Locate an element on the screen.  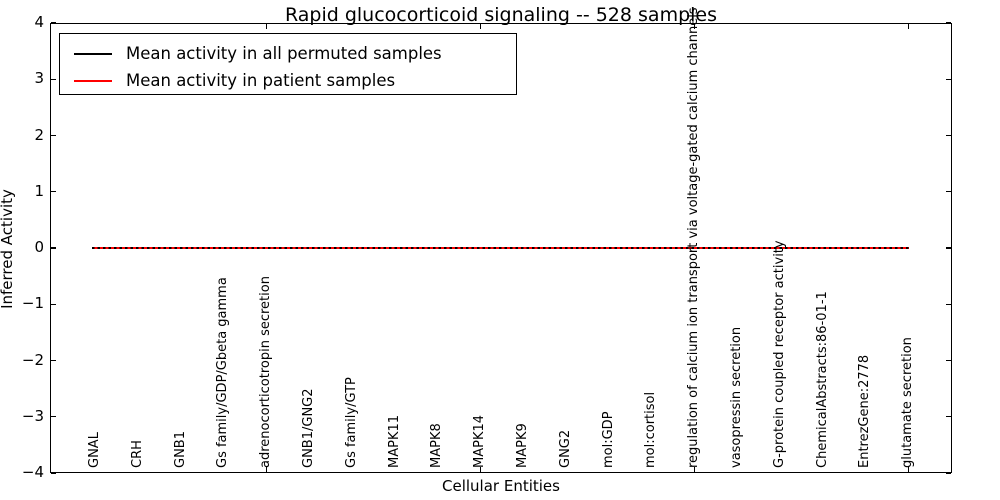
category-label: glutamate secretion is located at coordinates (908, 402).